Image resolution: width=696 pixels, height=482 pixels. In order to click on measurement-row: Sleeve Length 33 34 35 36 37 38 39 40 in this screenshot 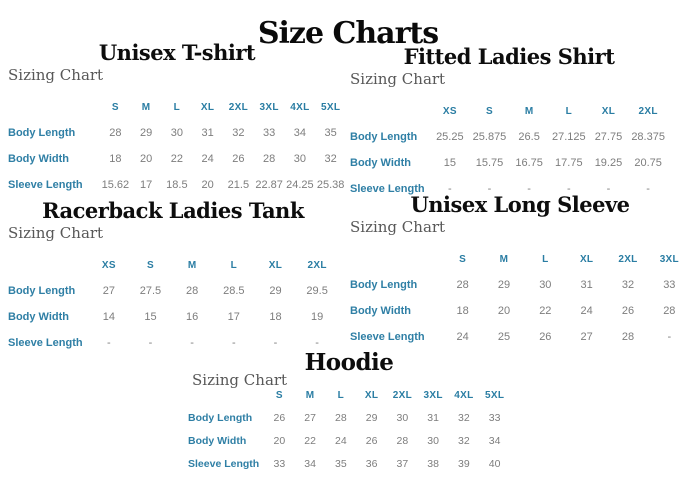, I will do `click(349, 463)`.